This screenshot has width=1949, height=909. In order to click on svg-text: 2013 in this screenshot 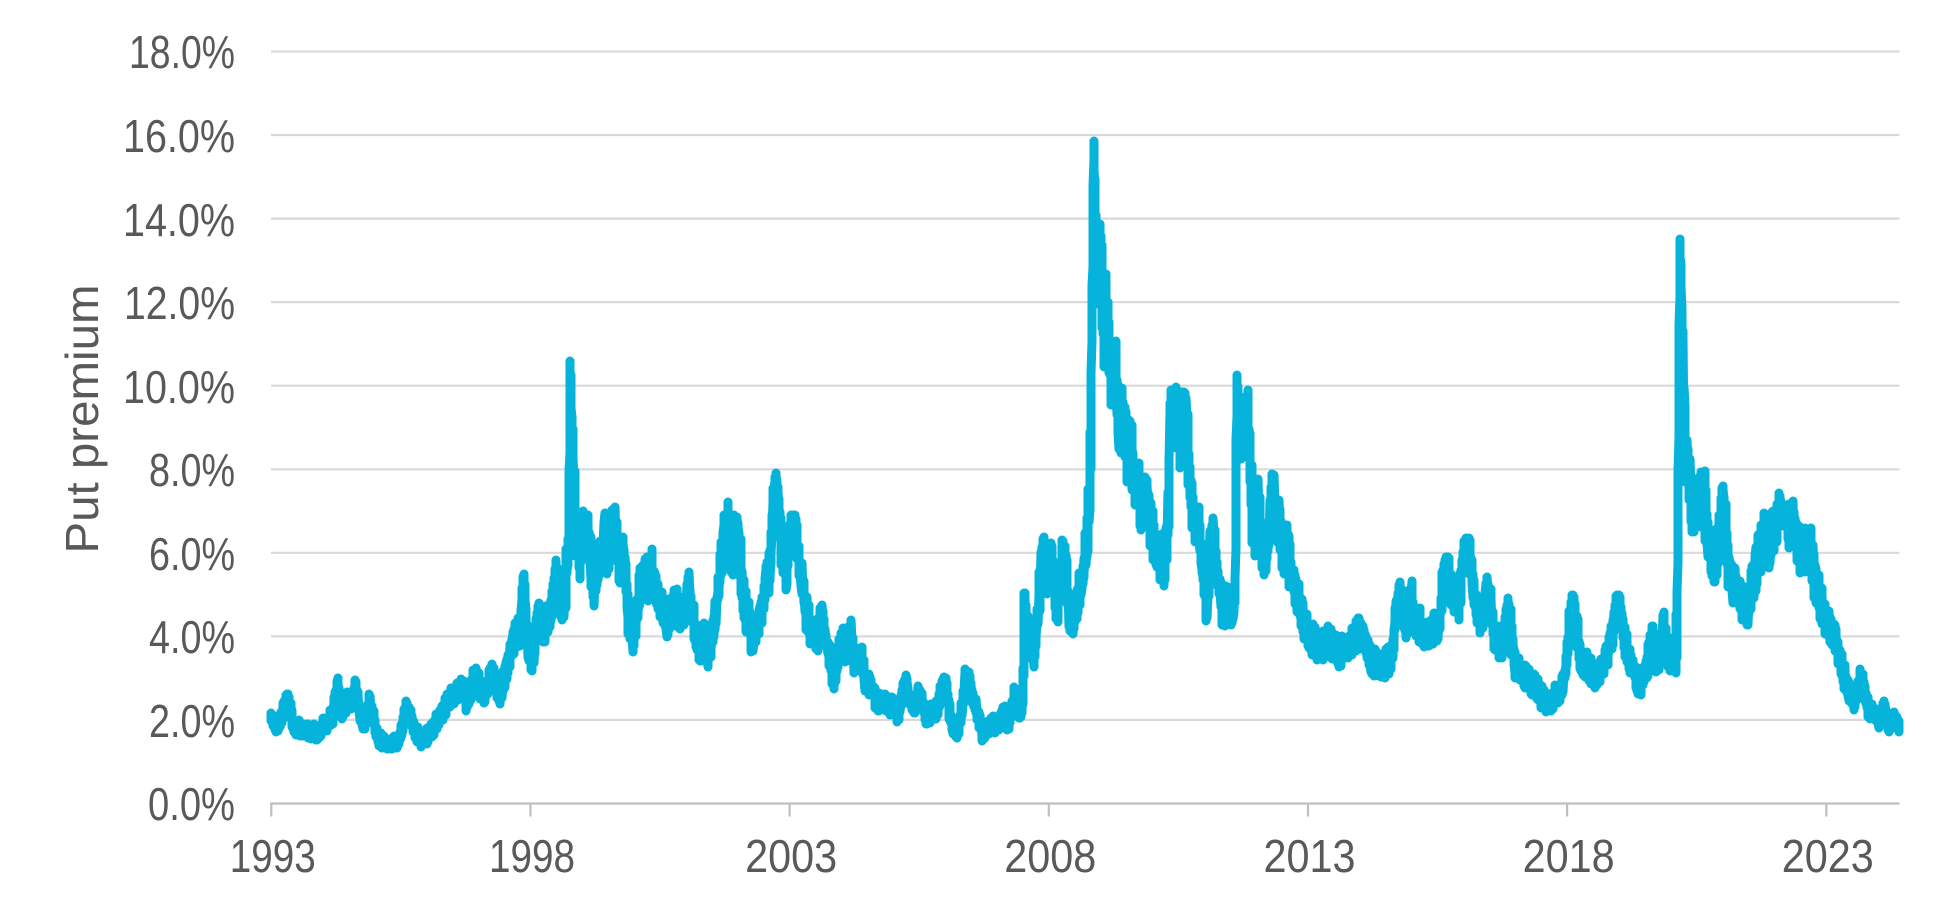, I will do `click(1310, 856)`.